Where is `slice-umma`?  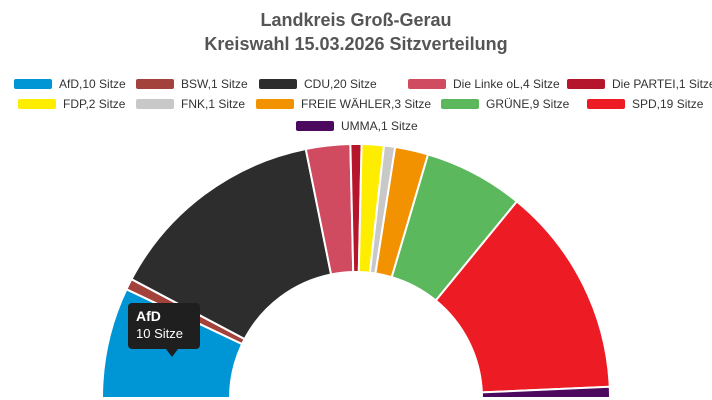 slice-umma is located at coordinates (546, 392).